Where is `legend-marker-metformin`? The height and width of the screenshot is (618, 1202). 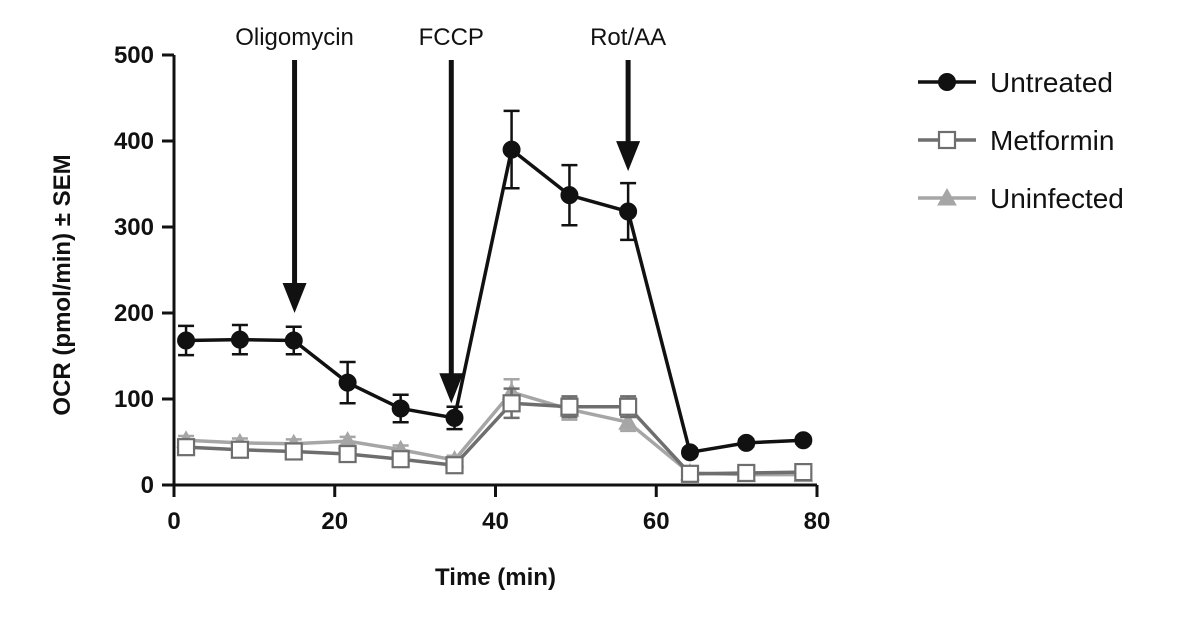
legend-marker-metformin is located at coordinates (947, 140).